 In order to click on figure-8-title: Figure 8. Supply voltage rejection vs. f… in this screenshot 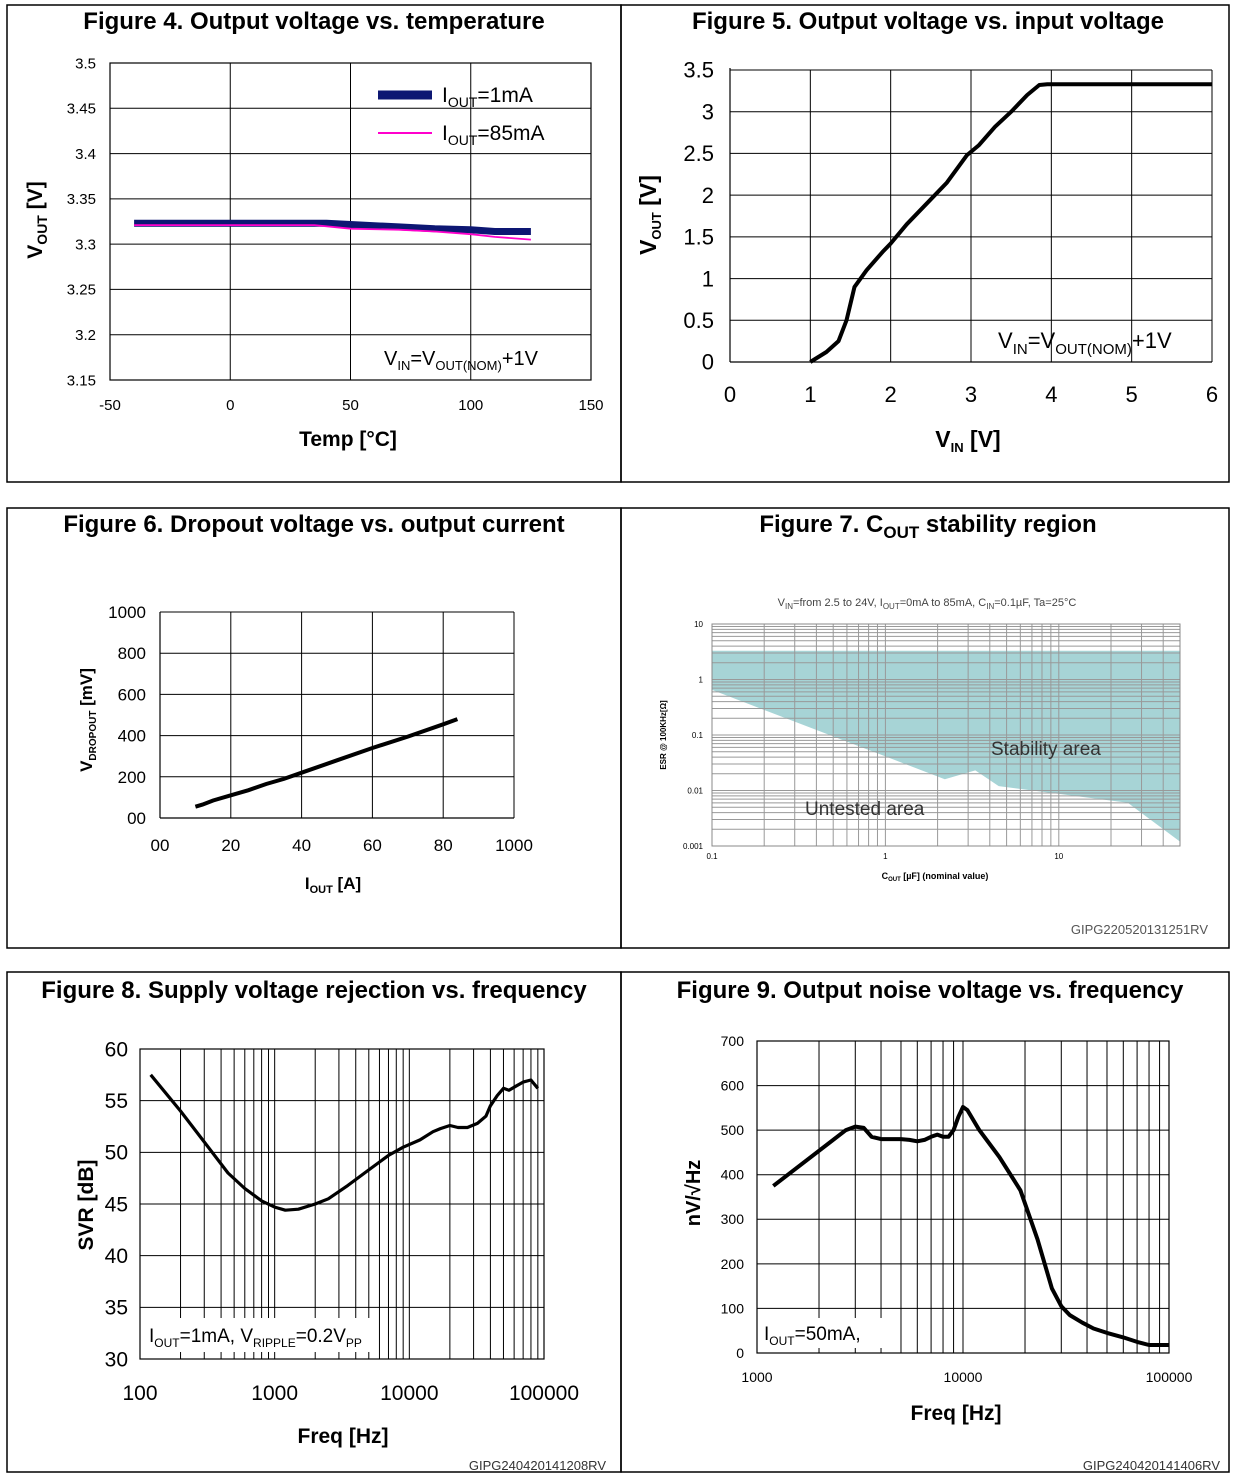, I will do `click(314, 990)`.